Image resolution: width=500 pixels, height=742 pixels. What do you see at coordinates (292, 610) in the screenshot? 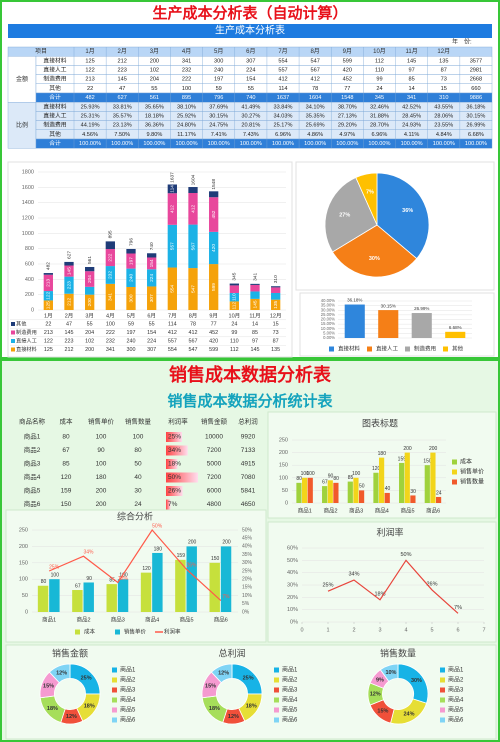
I see `y-tick-label: 10%` at bounding box center [292, 610].